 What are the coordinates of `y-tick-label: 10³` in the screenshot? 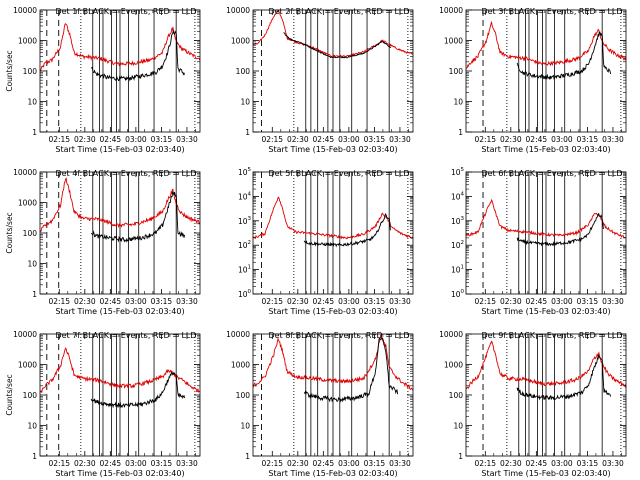 It's located at (245, 221).